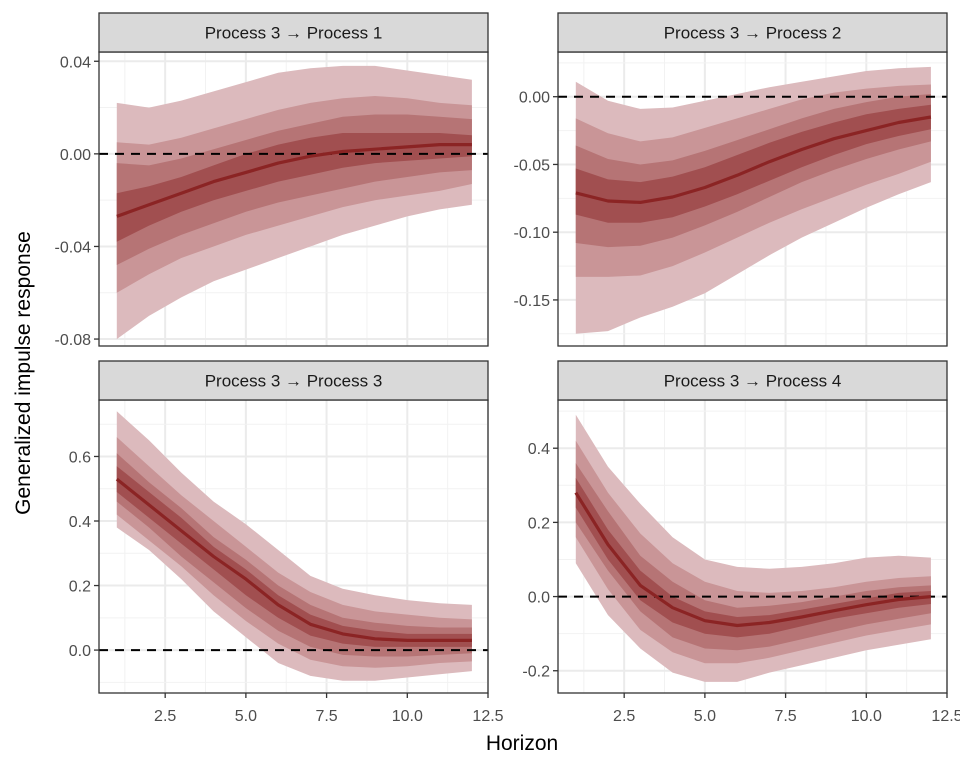  I want to click on y-tick-label: -0.2, so click(536, 672).